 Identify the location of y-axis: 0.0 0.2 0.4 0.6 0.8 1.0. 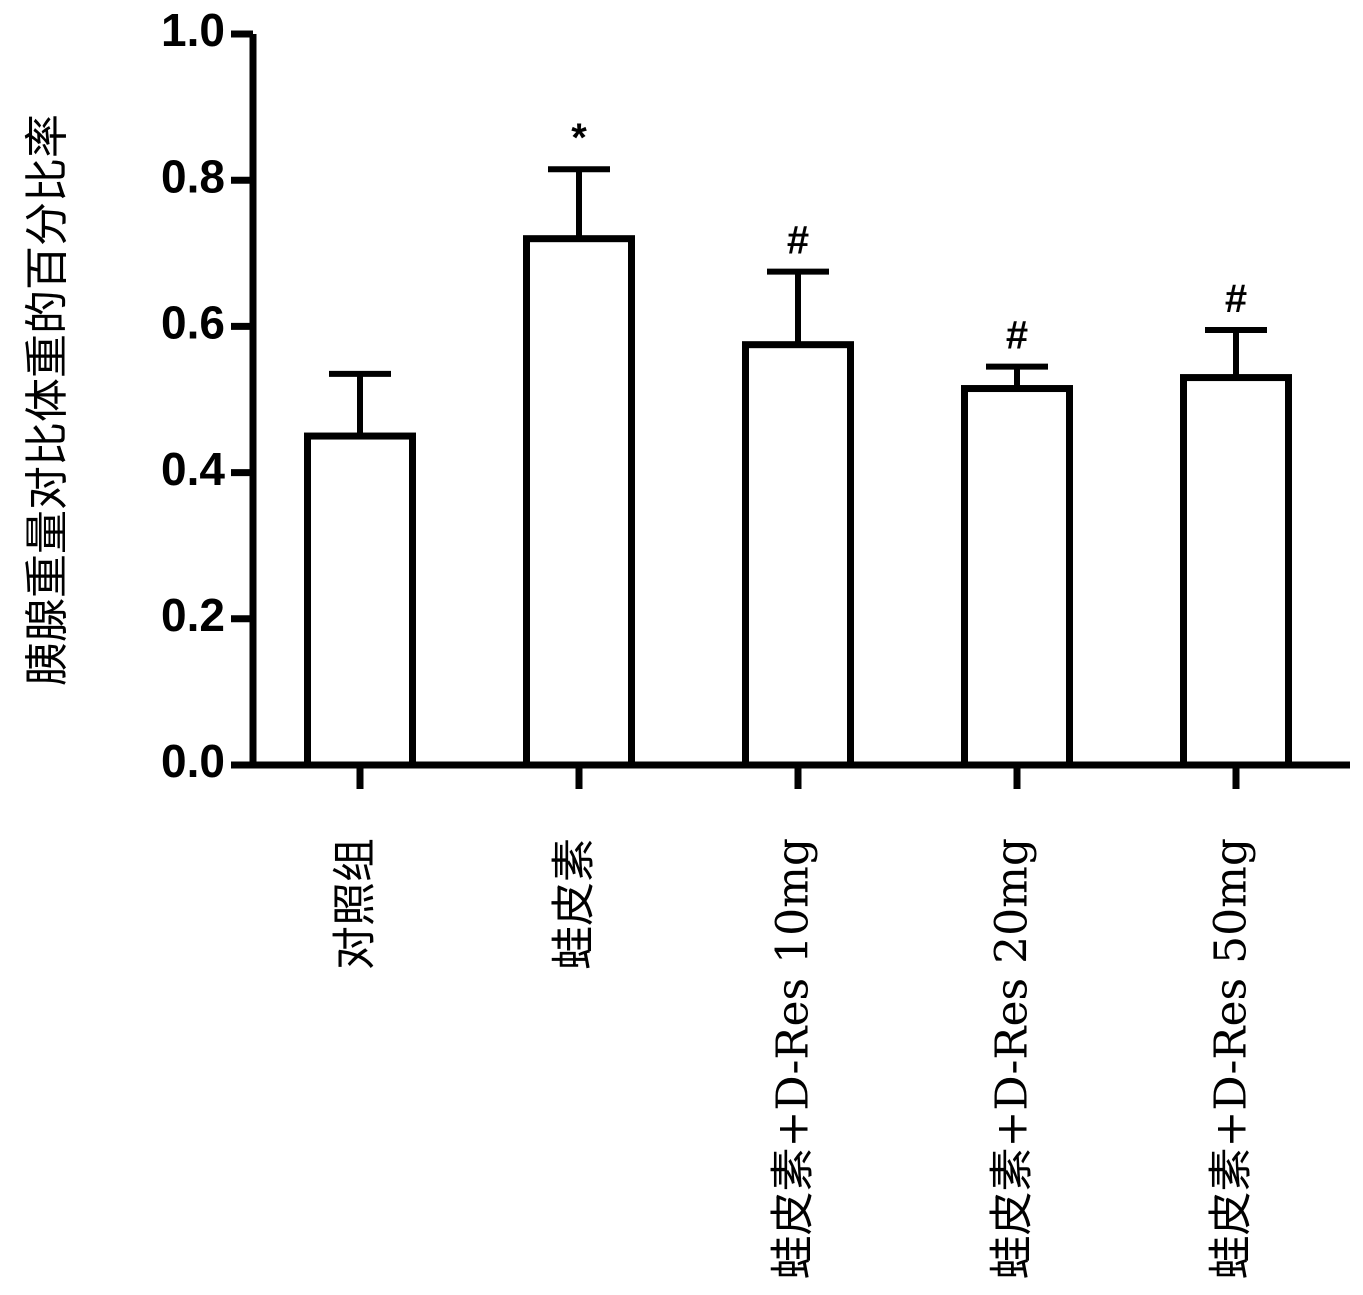
(207, 395).